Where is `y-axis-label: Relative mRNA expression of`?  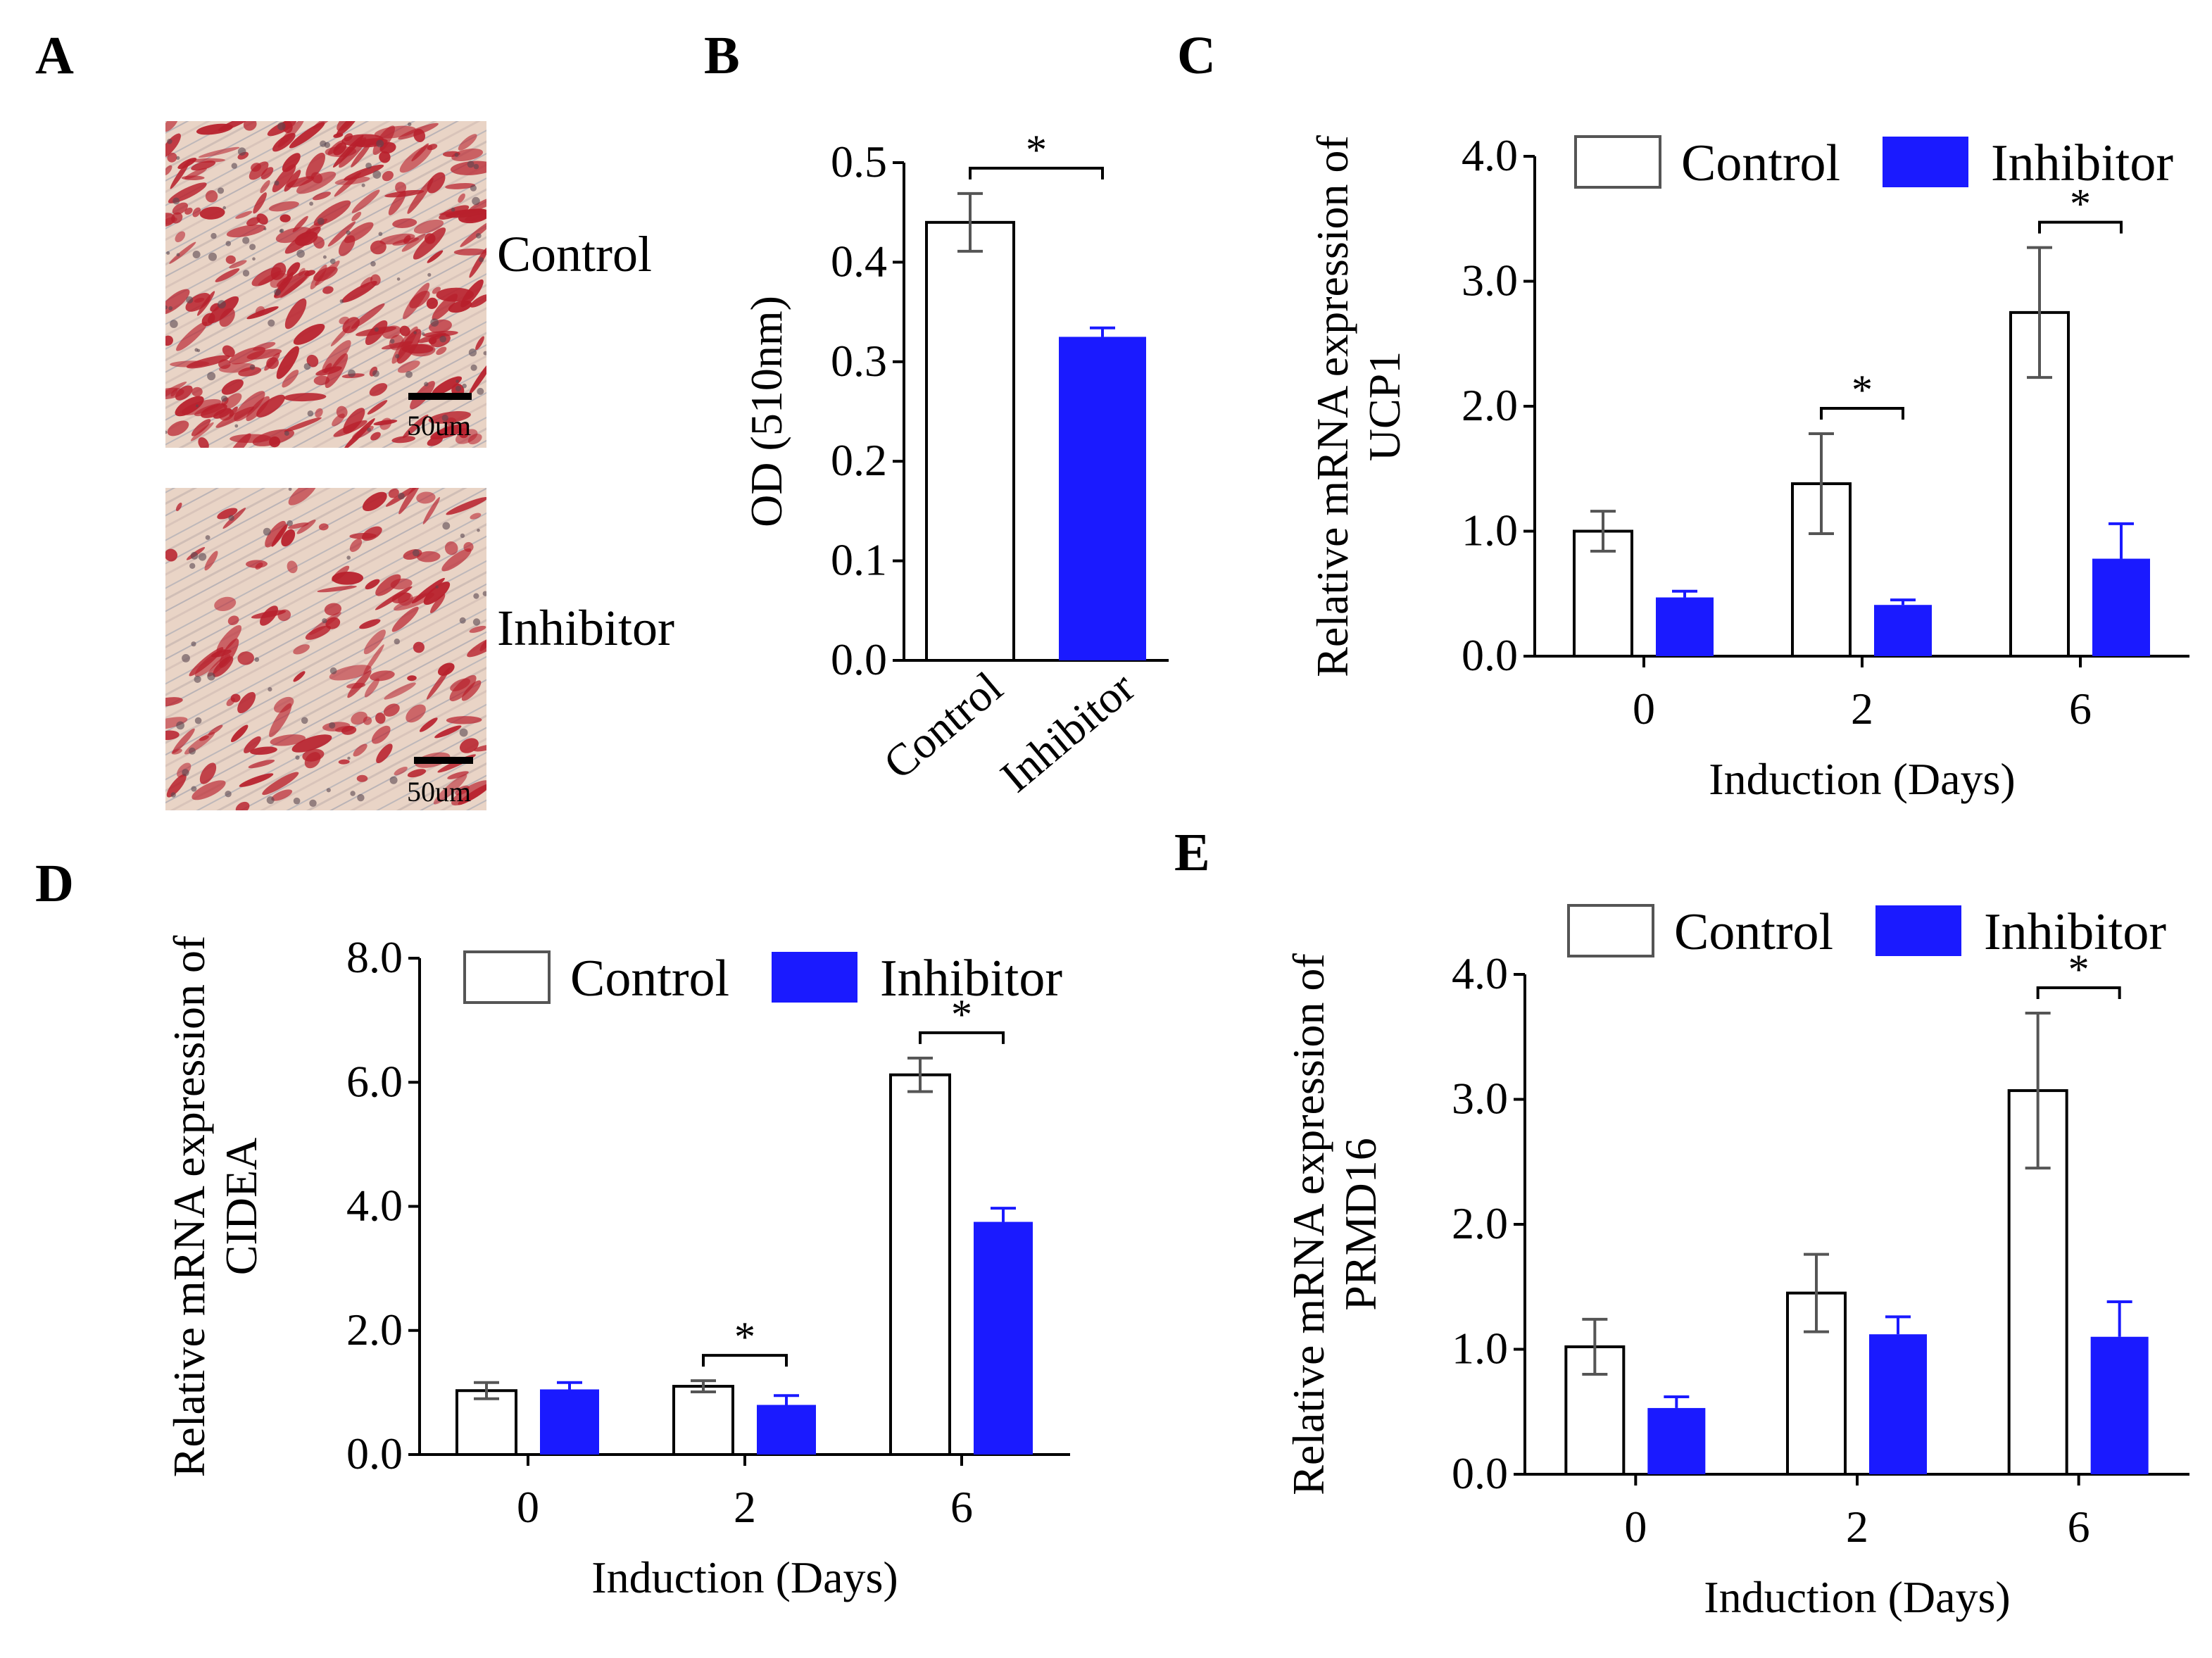
y-axis-label: Relative mRNA expression of is located at coordinates (1308, 1224).